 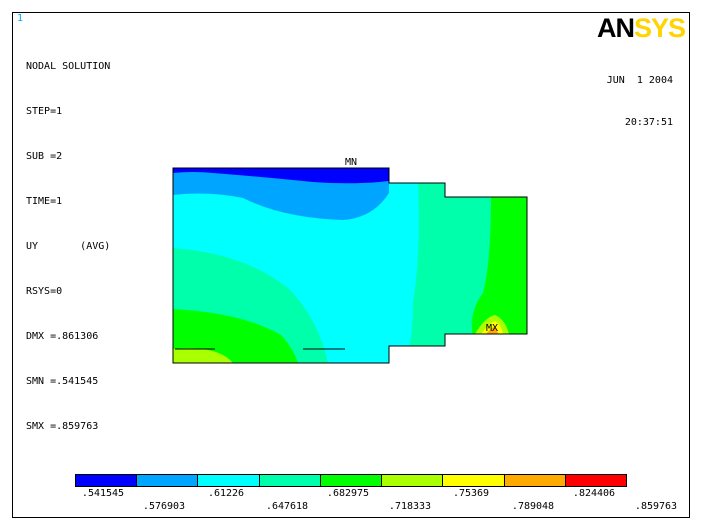 What do you see at coordinates (20, 18) in the screenshot?
I see `window-number: 1` at bounding box center [20, 18].